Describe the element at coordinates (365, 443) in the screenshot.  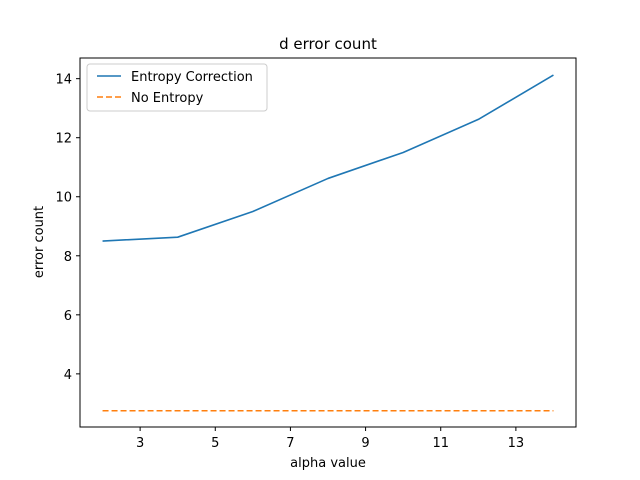
I see `x-tick-label: 9` at that location.